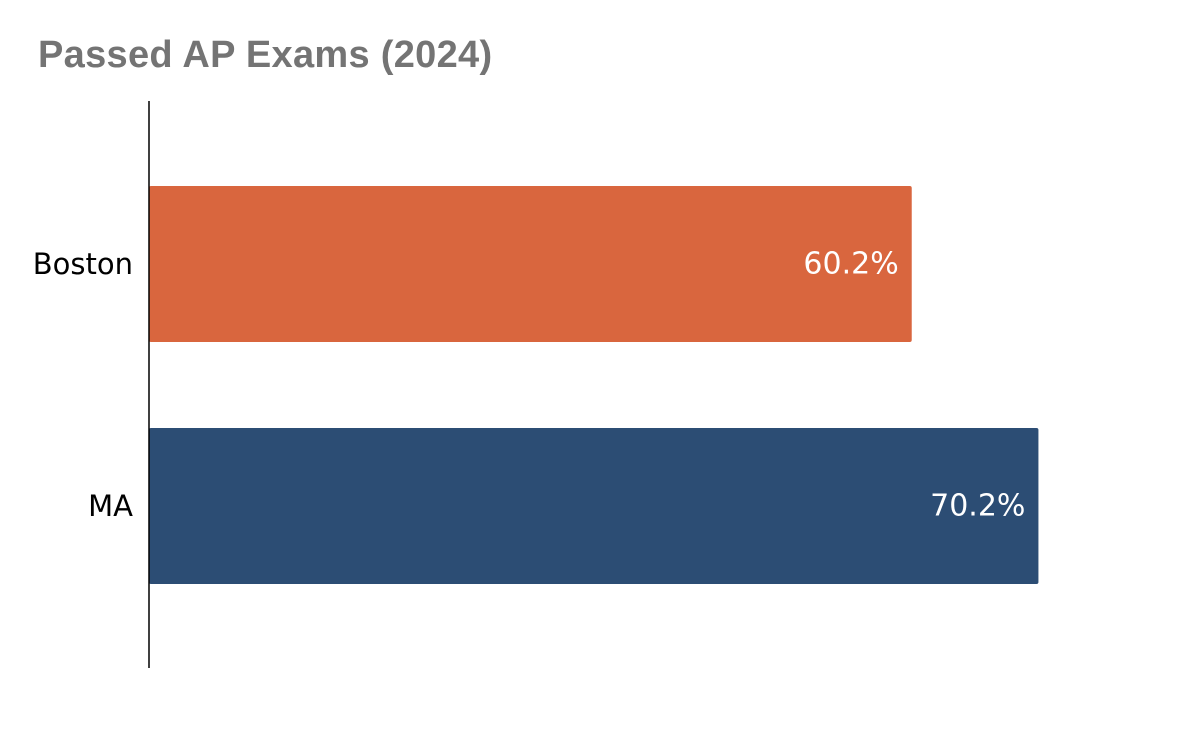 The image size is (1200, 742). Describe the element at coordinates (977, 506) in the screenshot. I see `value-label-ma: 70.2%` at that location.